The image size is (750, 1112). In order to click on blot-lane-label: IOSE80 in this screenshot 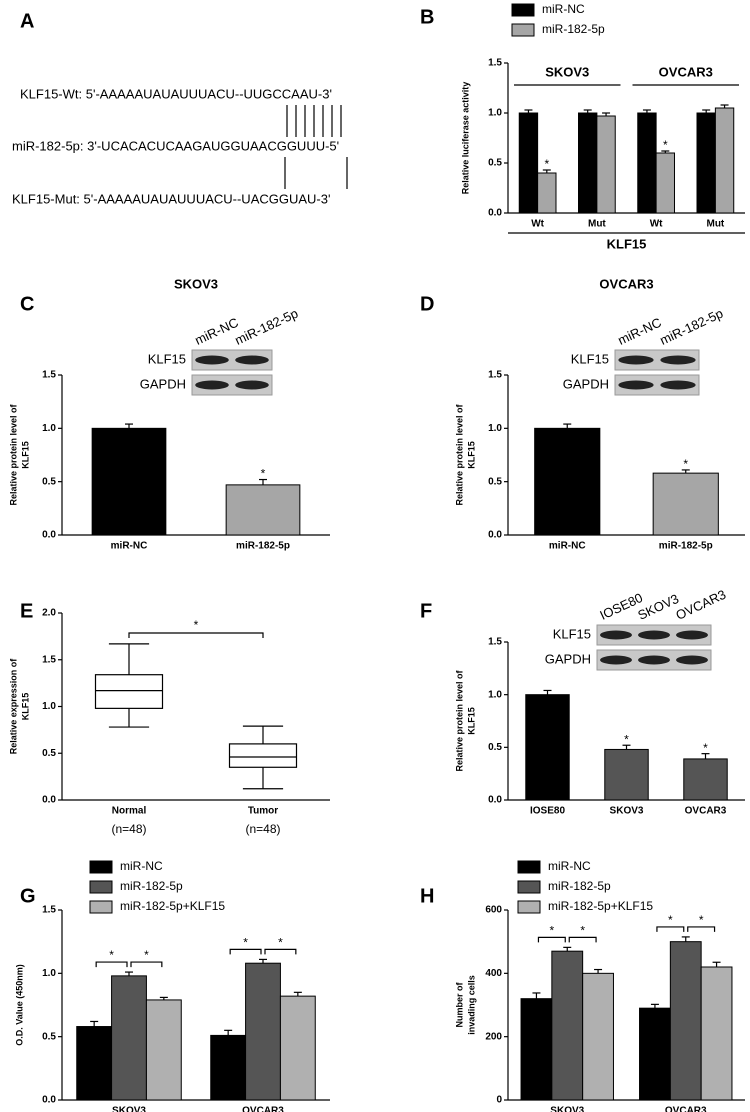, I will do `click(621, 606)`.